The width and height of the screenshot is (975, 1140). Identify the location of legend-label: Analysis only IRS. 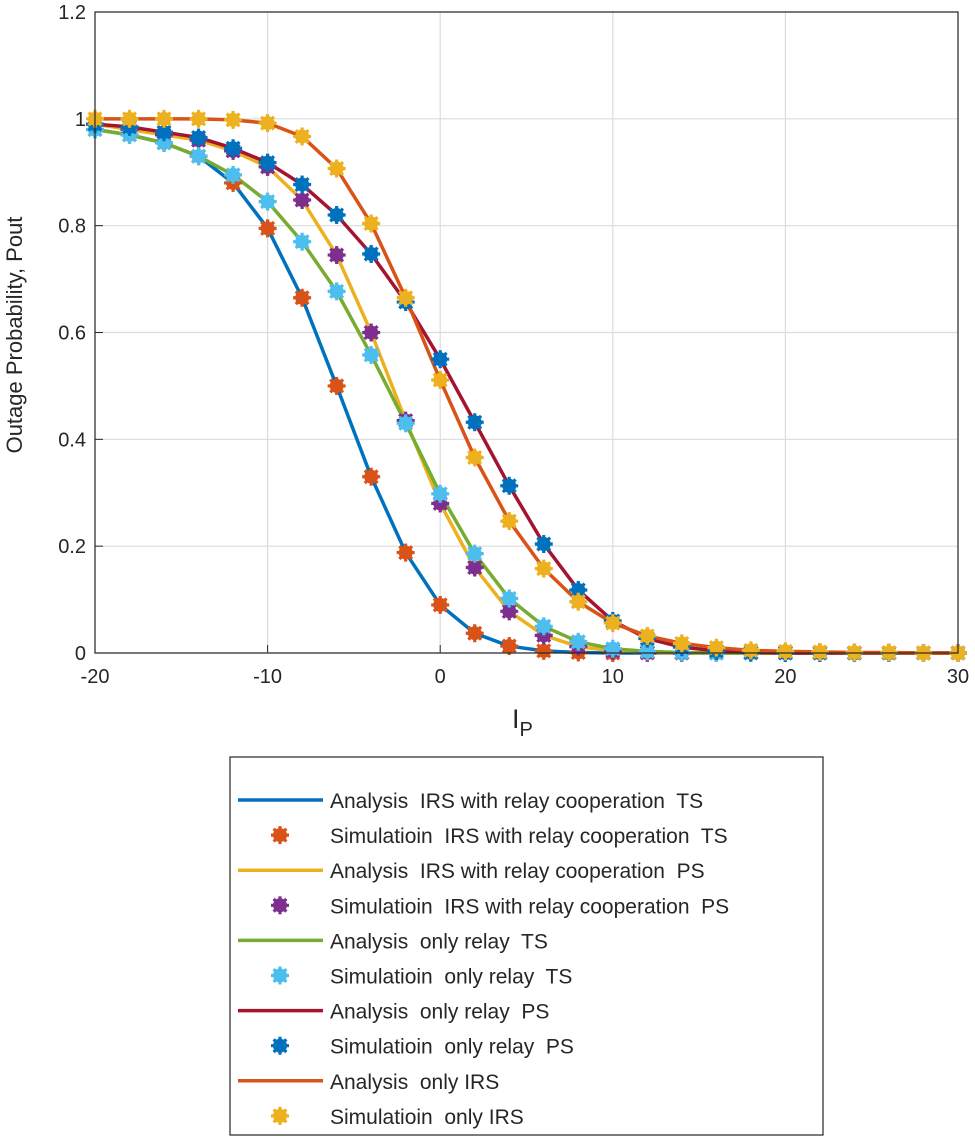
(414, 1082).